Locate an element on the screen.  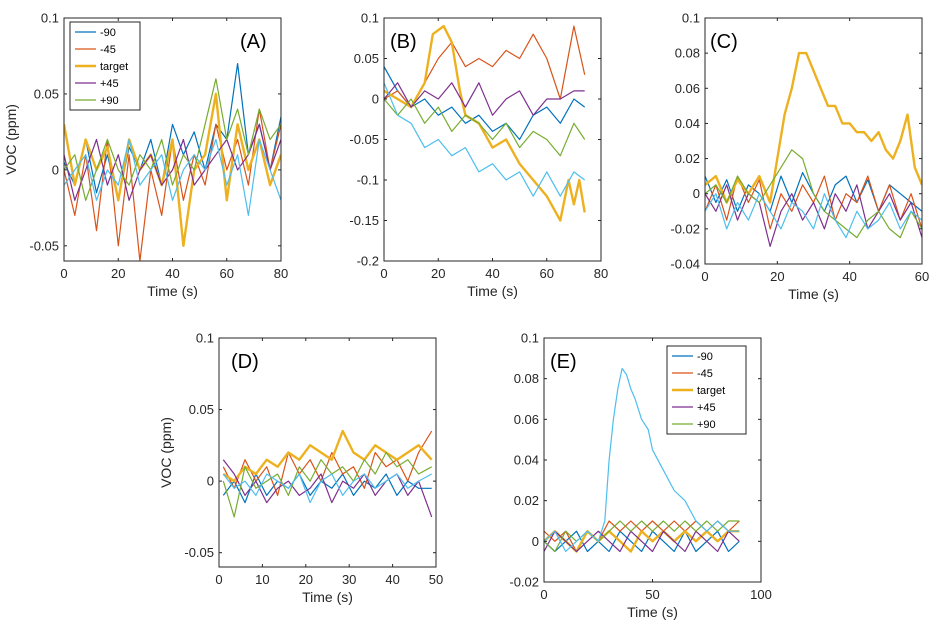
panel-c-y-tick-label: 0.1 is located at coordinates (691, 18).